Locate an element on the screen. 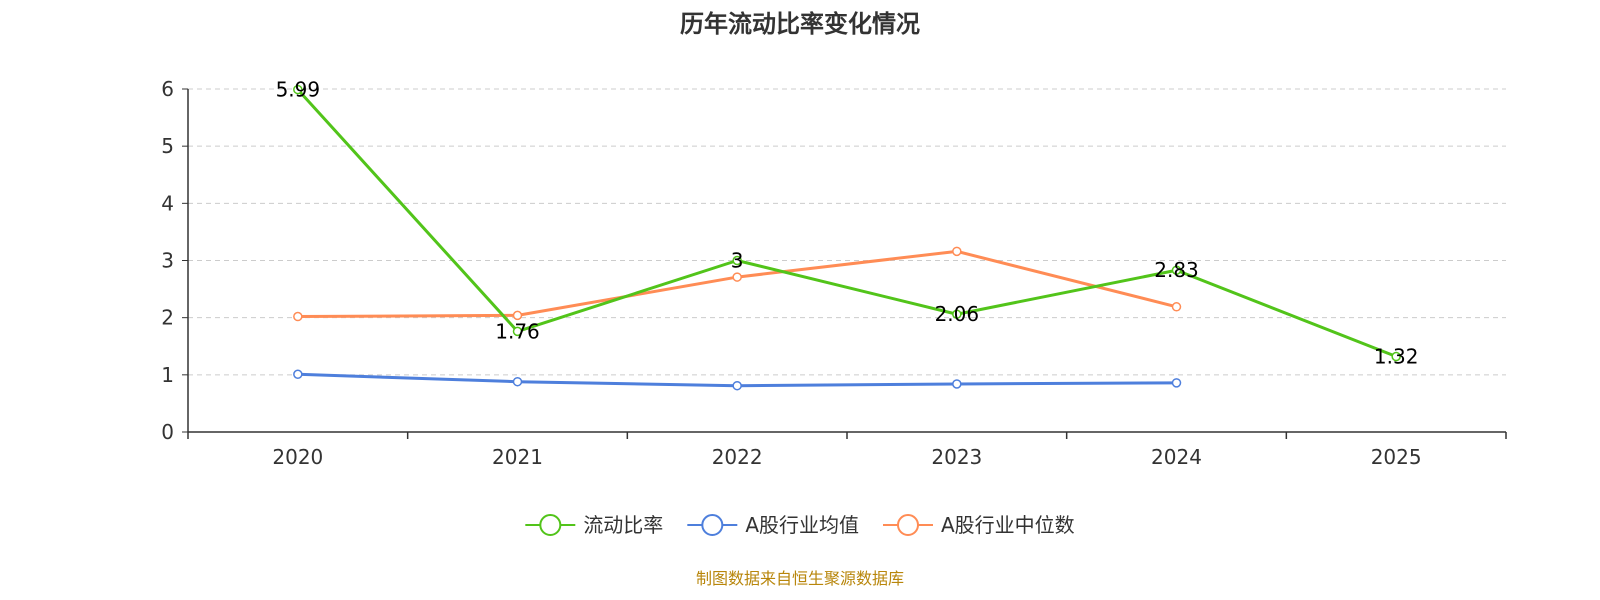 Image resolution: width=1600 pixels, height=600 pixels. legend-label: 流动比率 is located at coordinates (623, 525).